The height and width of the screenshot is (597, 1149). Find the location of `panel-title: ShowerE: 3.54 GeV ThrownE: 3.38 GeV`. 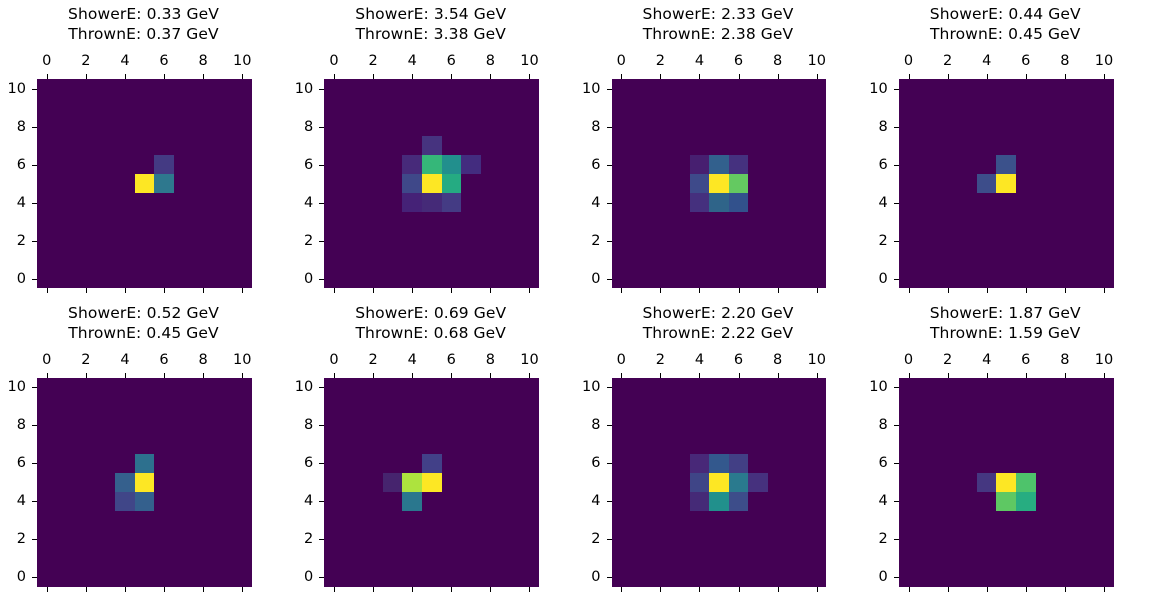

panel-title: ShowerE: 3.54 GeV ThrownE: 3.38 GeV is located at coordinates (430, 24).